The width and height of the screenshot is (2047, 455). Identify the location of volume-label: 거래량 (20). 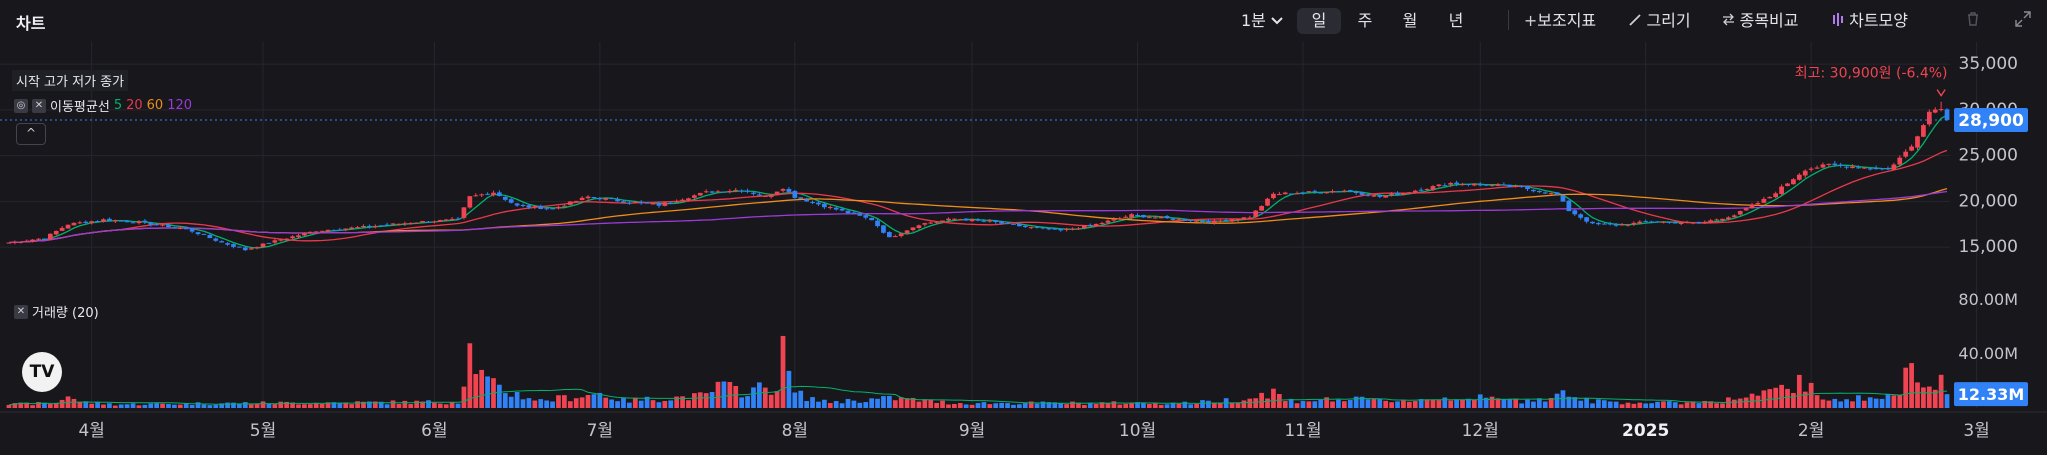
(65, 313).